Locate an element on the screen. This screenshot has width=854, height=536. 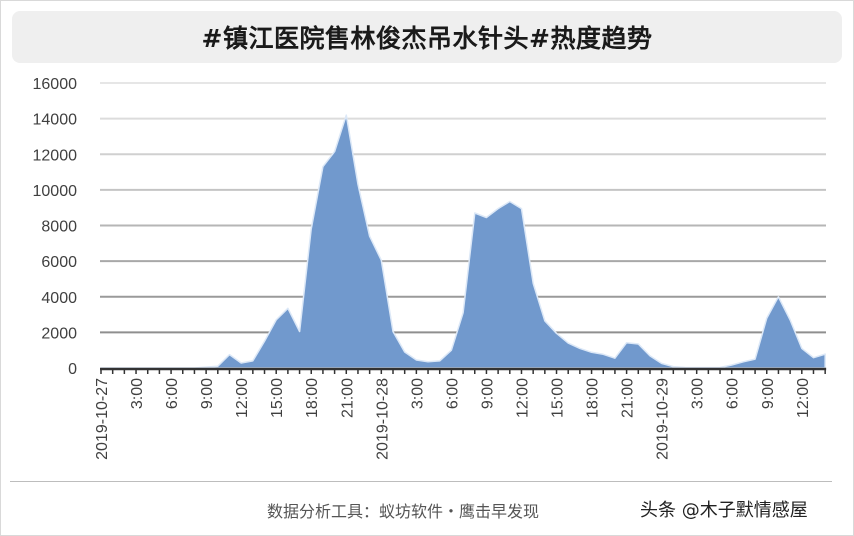
y-tick-label: 12000 is located at coordinates (55, 155).